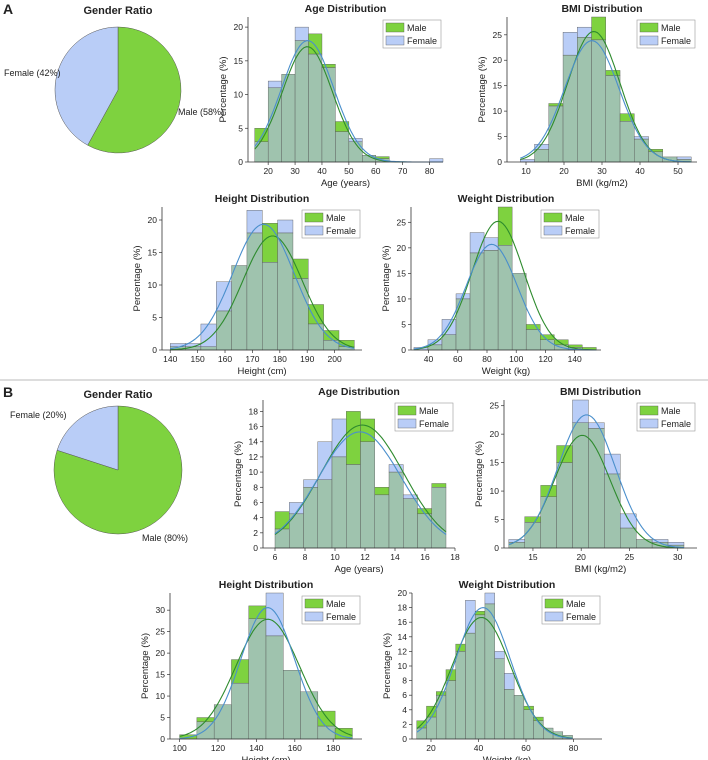 The image size is (708, 760). Describe the element at coordinates (335, 359) in the screenshot. I see `x-tick-label: 200` at that location.